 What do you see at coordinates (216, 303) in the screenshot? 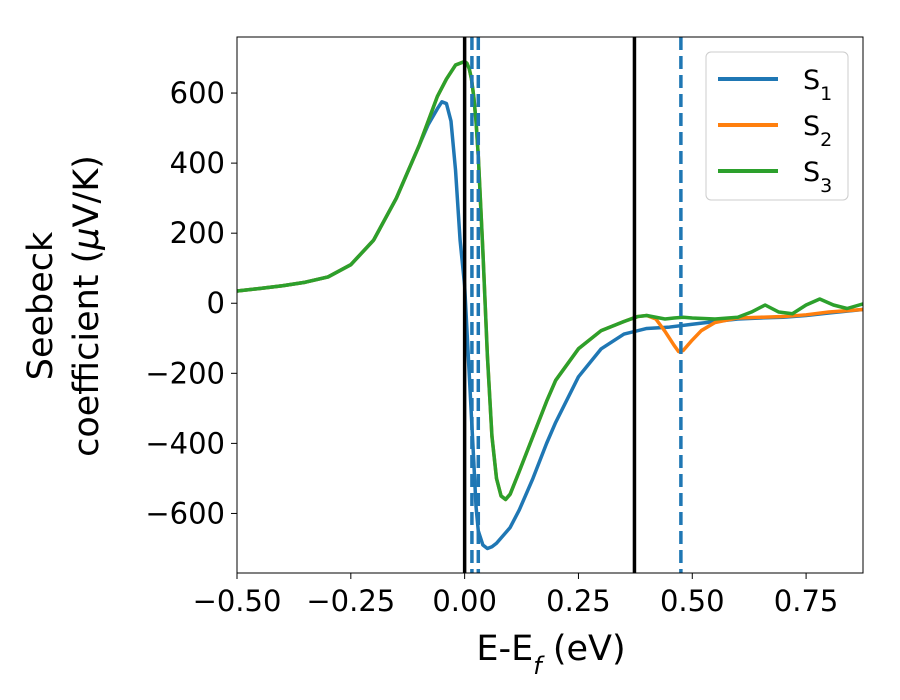
I see `y-tick-label: 0` at bounding box center [216, 303].